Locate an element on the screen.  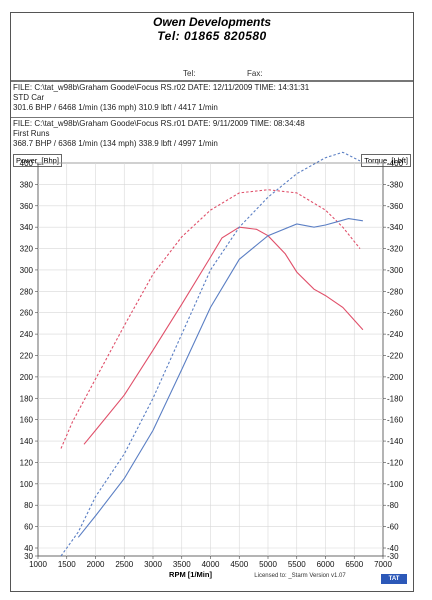
y-tick-label-right: -400 is located at coordinates (395, 163).